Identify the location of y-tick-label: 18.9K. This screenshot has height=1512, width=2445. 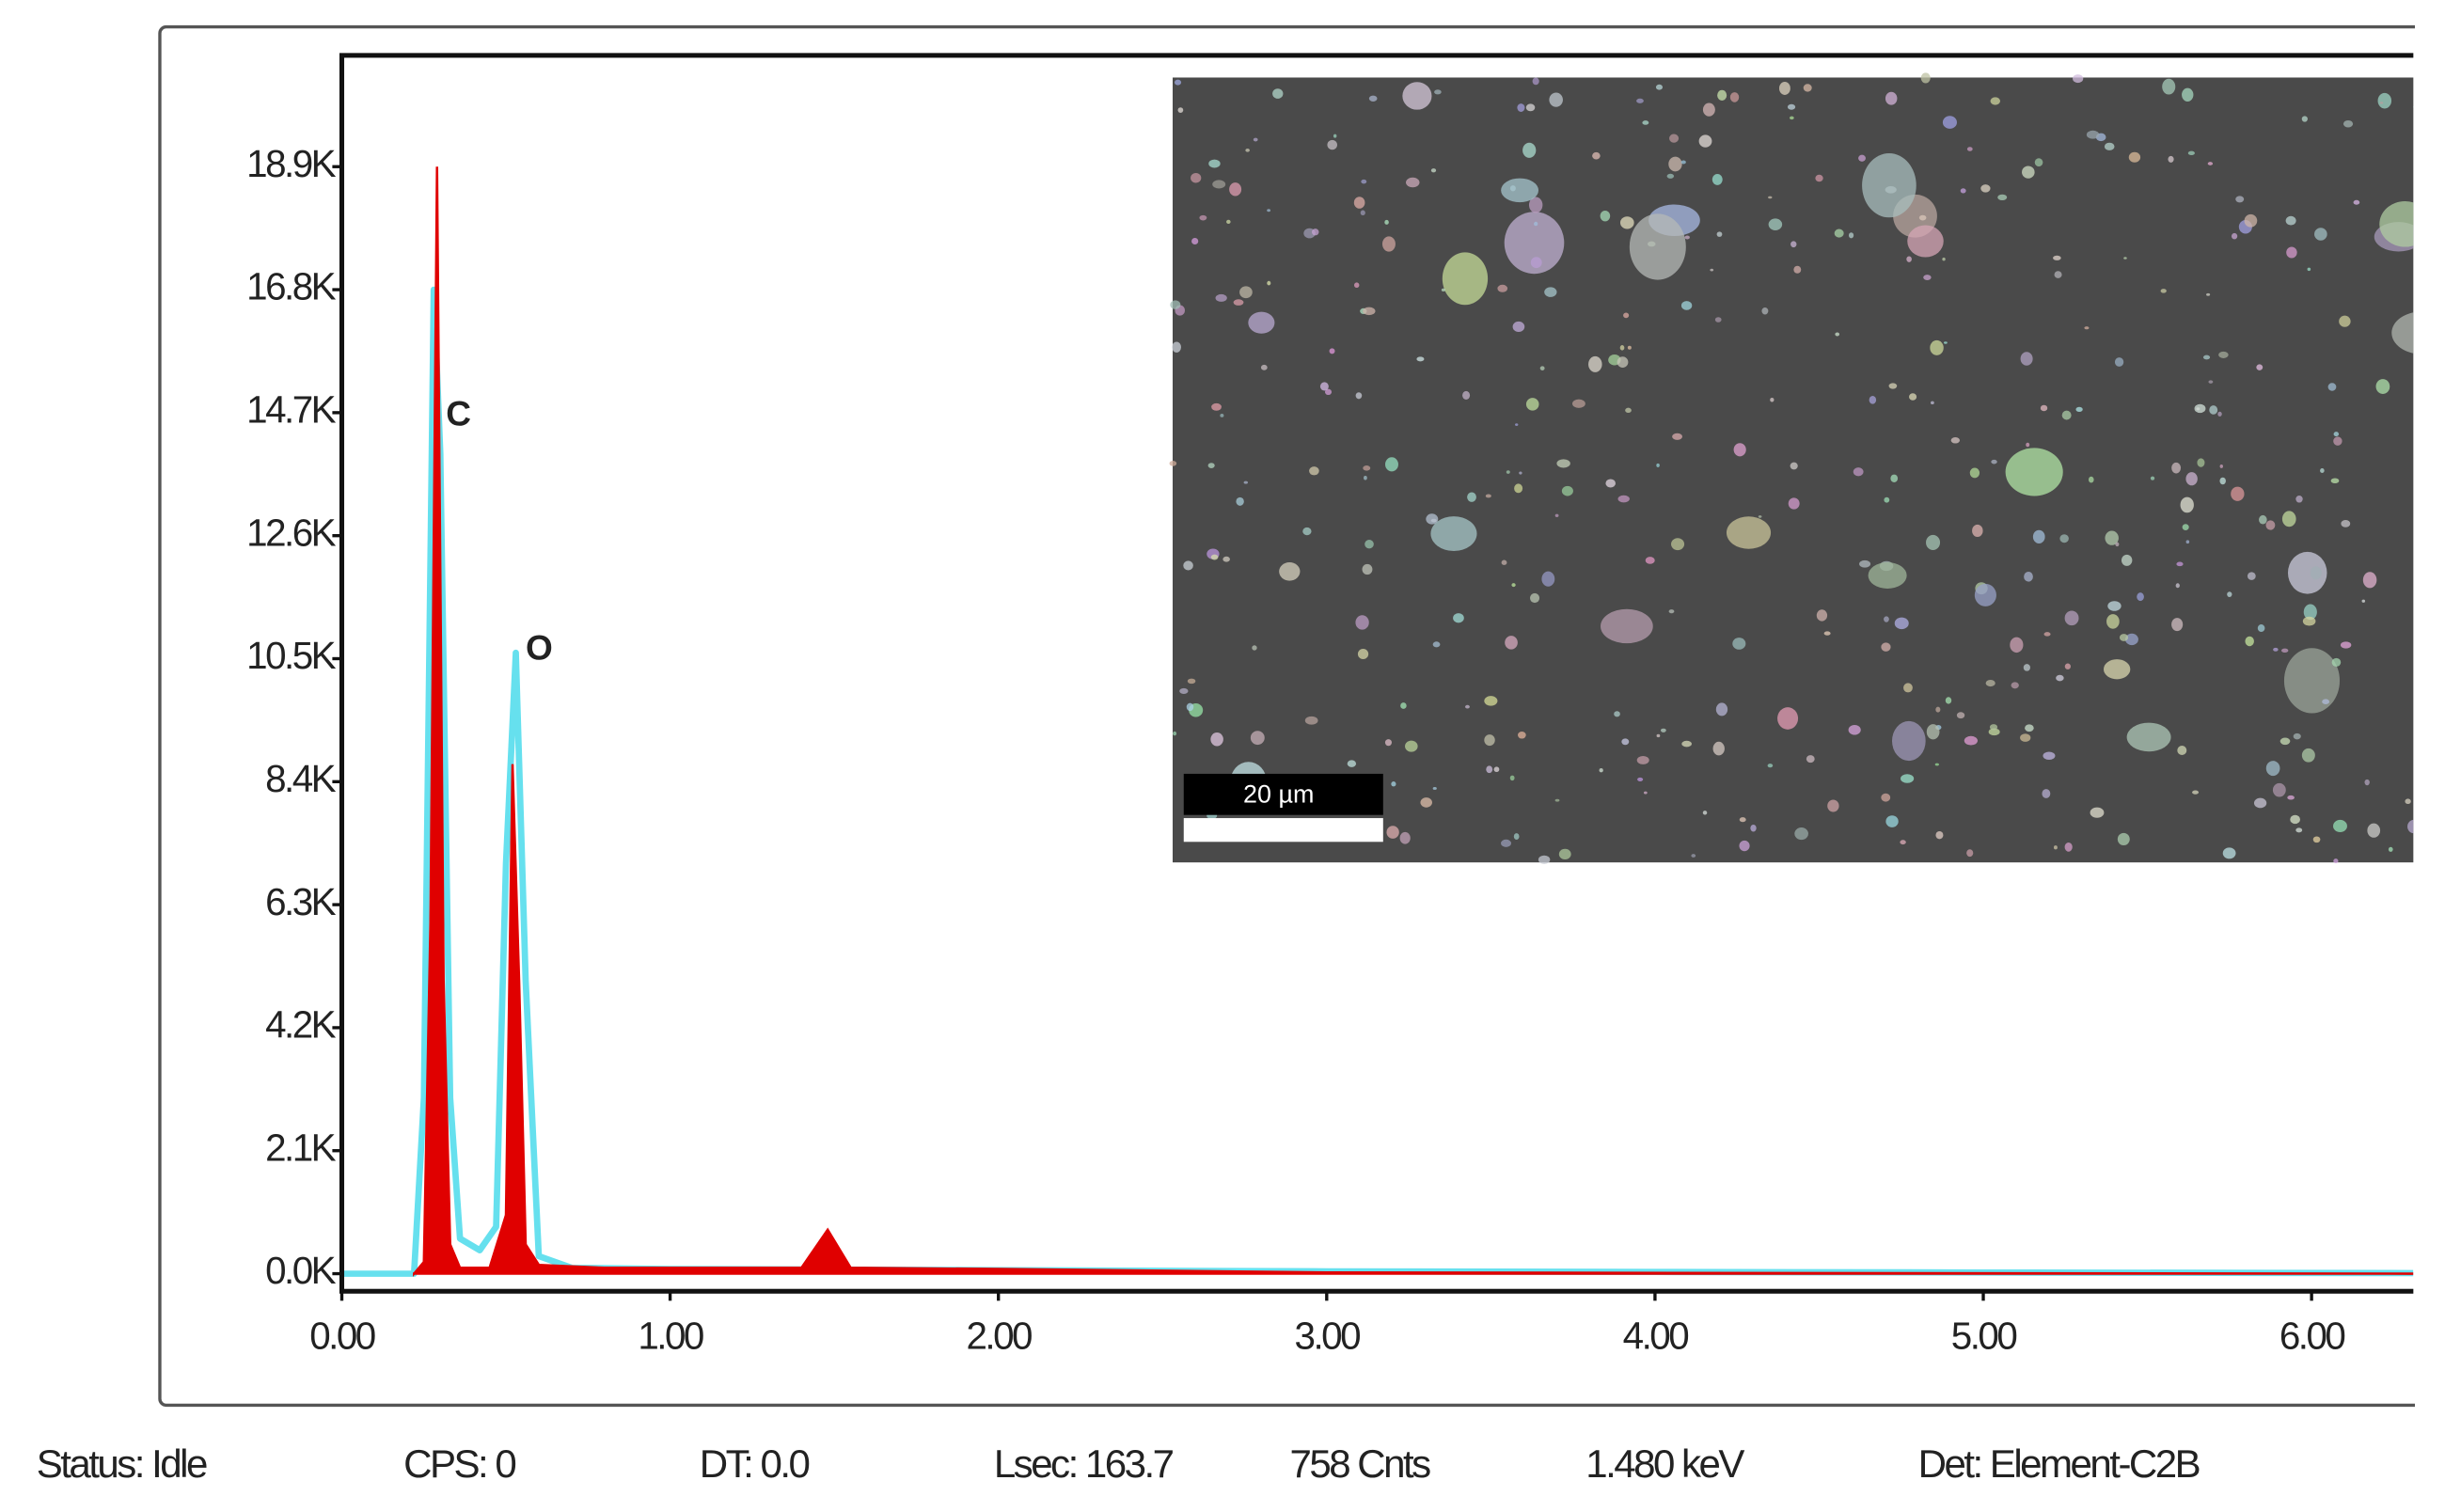
(291, 163).